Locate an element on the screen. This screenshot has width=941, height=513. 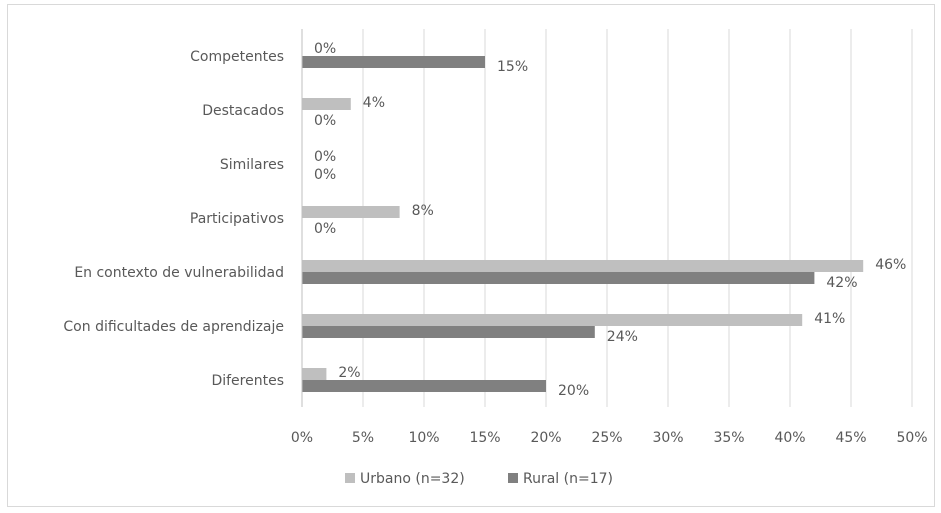
x-tick-label: 30% is located at coordinates (667, 438).